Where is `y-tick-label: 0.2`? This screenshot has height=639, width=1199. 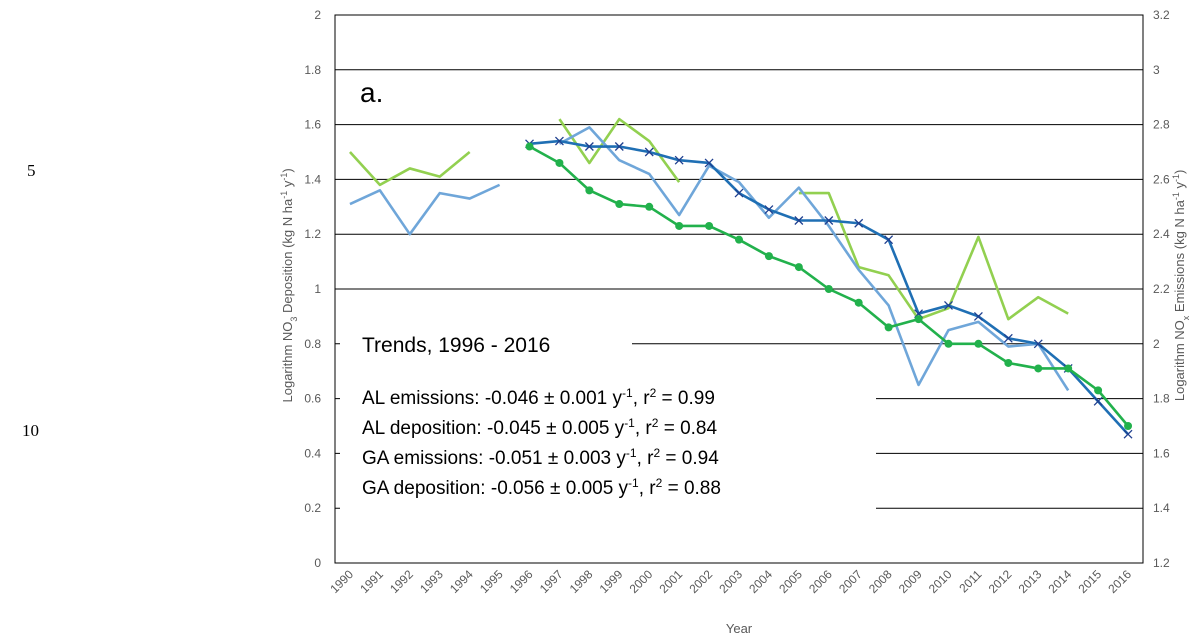 y-tick-label: 0.2 is located at coordinates (312, 508).